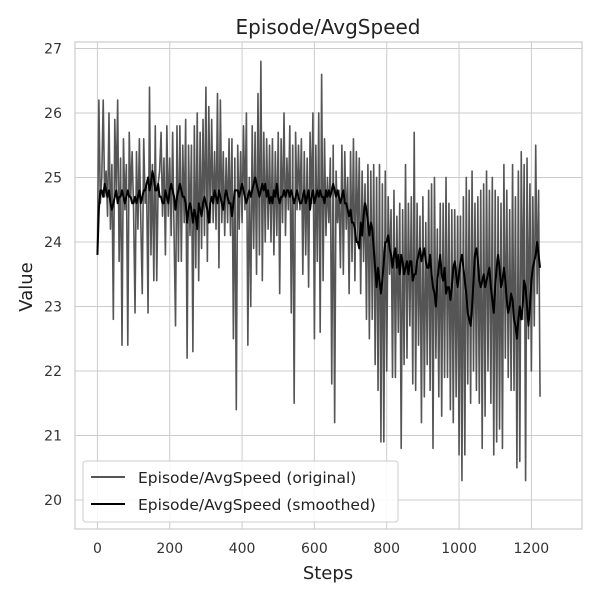  What do you see at coordinates (459, 549) in the screenshot?
I see `x-tick-label: 1000` at bounding box center [459, 549].